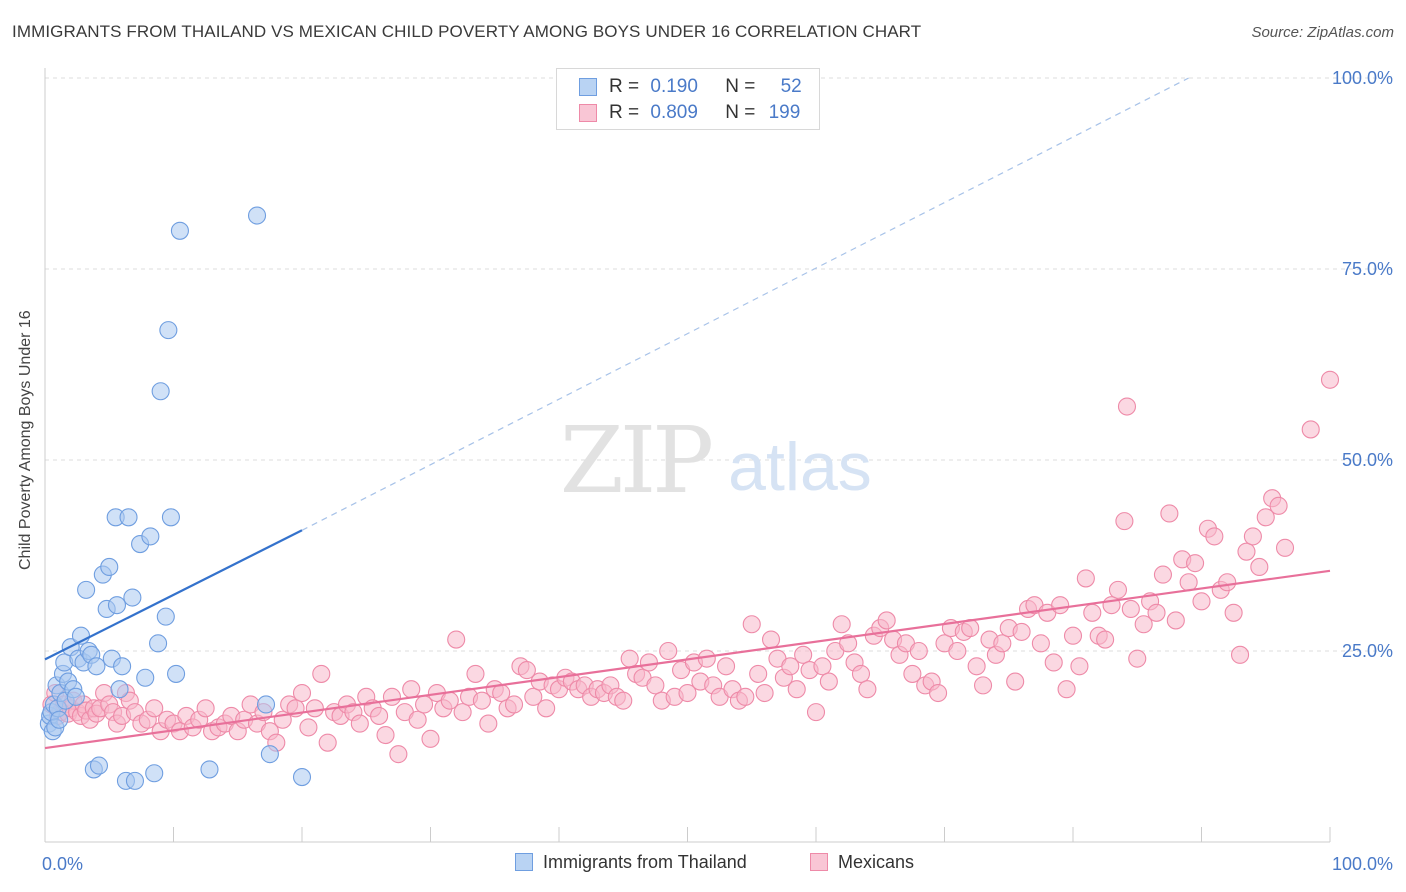  I want to click on watermark-zip: ZIP, so click(635, 460).